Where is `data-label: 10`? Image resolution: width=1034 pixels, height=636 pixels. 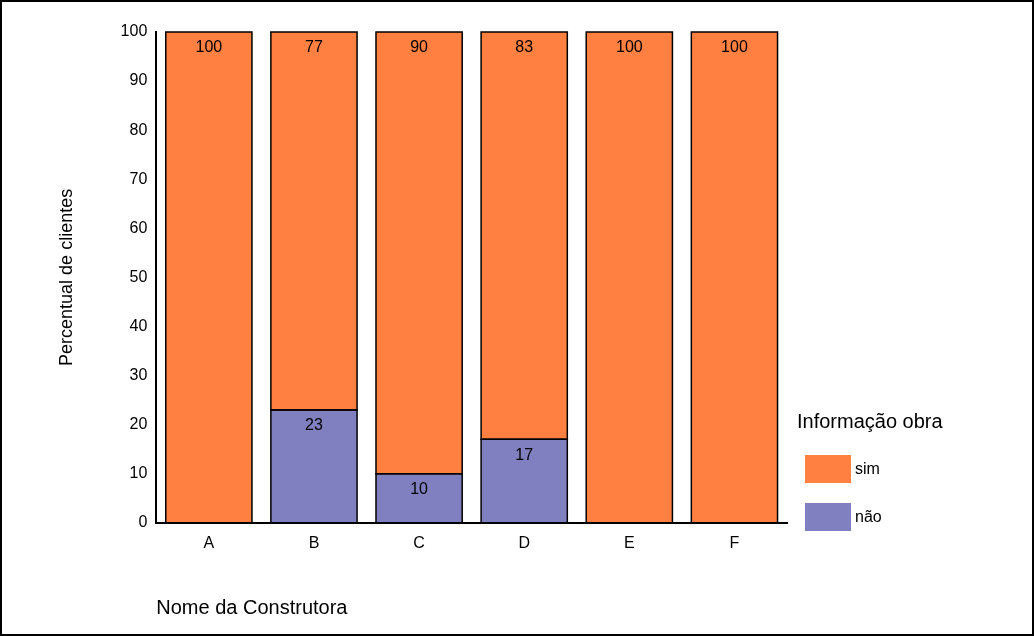
data-label: 10 is located at coordinates (419, 489).